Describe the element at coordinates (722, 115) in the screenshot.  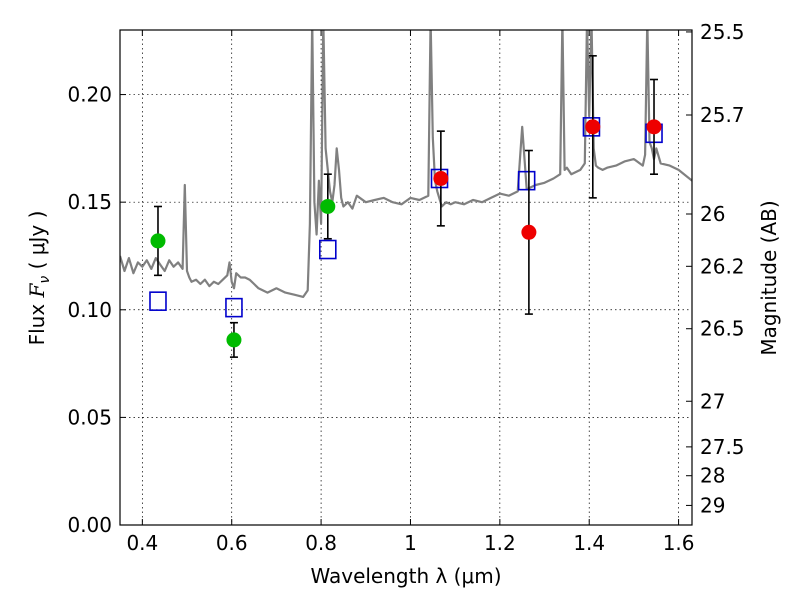
I see `mag-tick-label: 25.7` at that location.